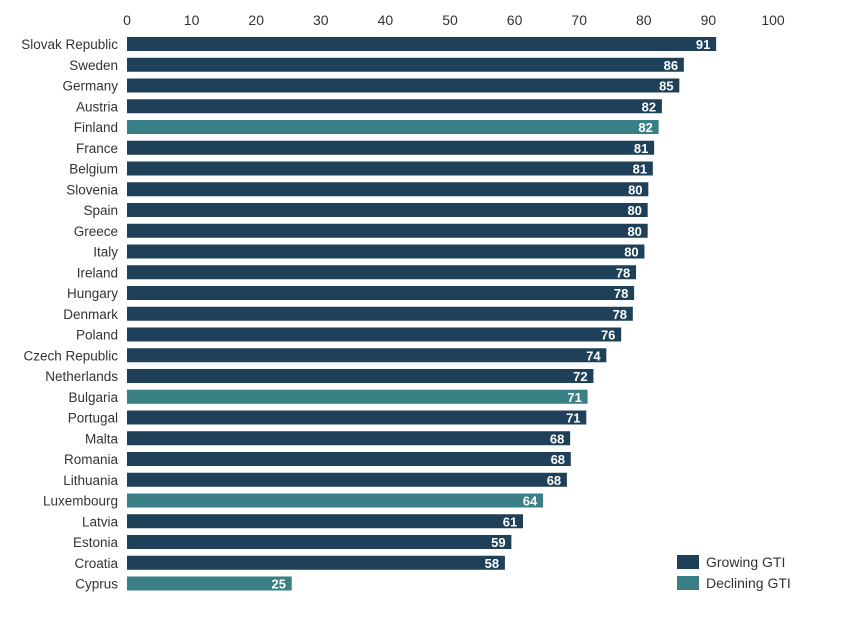 Image resolution: width=850 pixels, height=621 pixels. I want to click on bar-value-label: 59, so click(498, 542).